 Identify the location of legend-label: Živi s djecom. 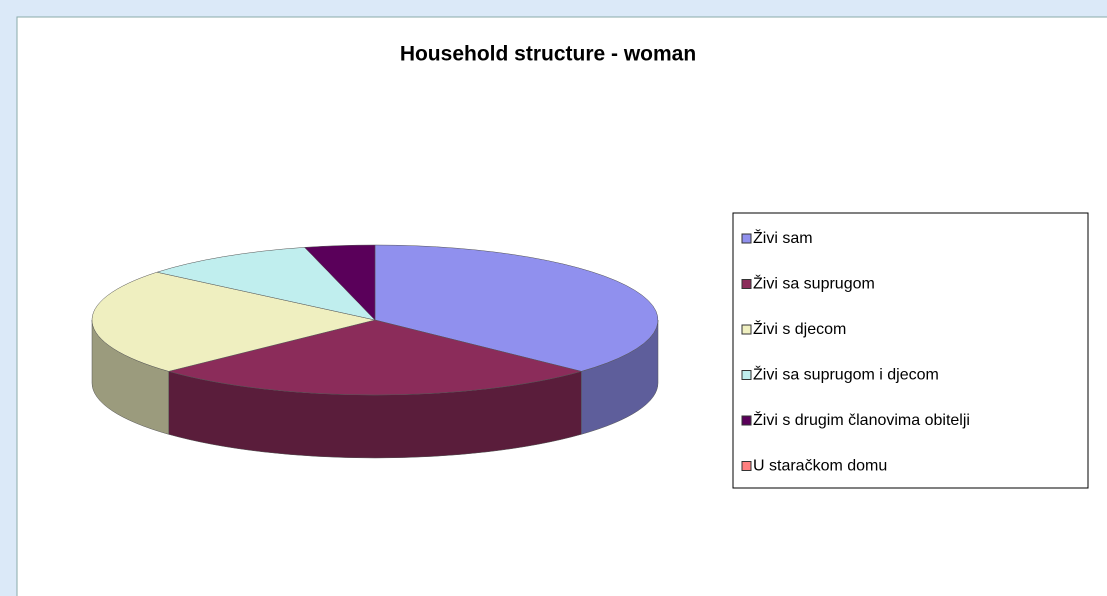
(799, 328).